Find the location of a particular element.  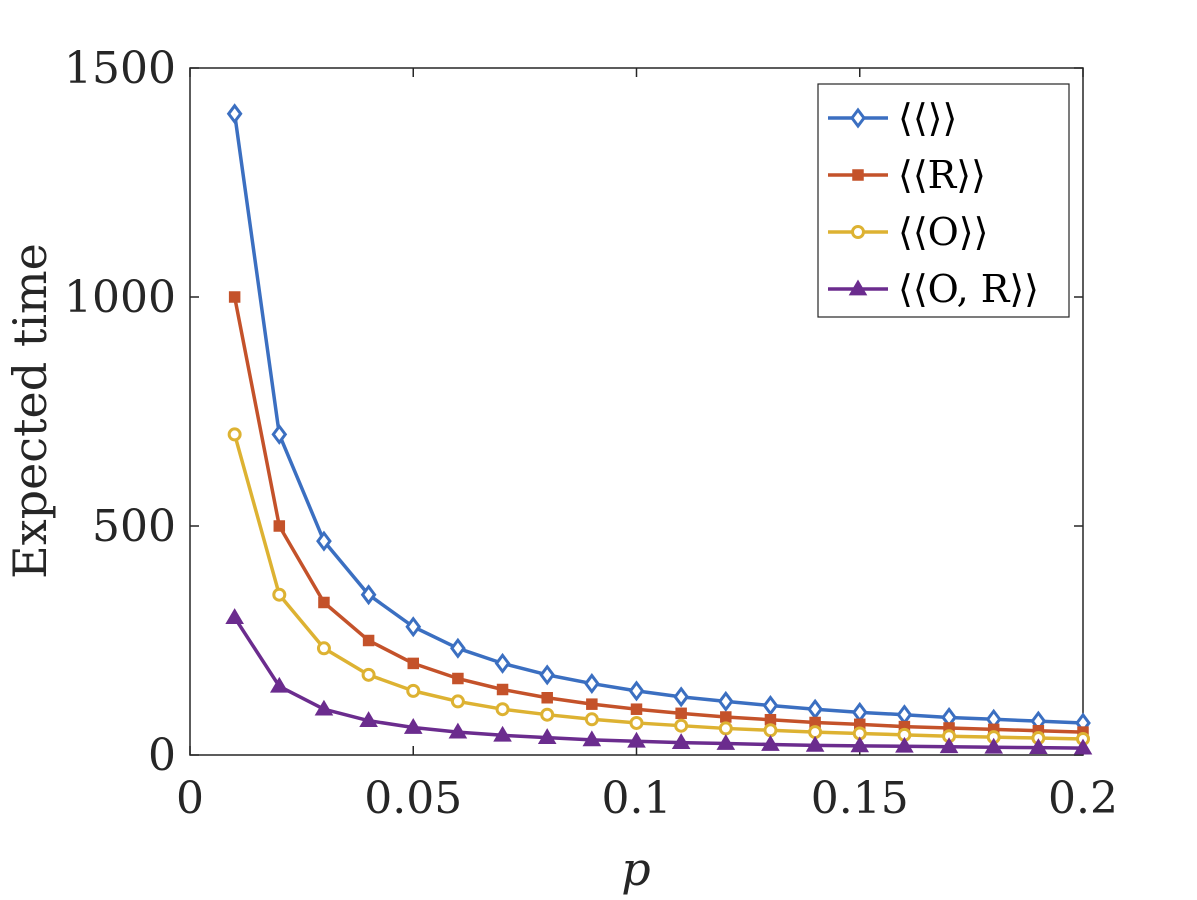

legend-entry: ⟨⟨R⟩⟩ is located at coordinates (907, 175).